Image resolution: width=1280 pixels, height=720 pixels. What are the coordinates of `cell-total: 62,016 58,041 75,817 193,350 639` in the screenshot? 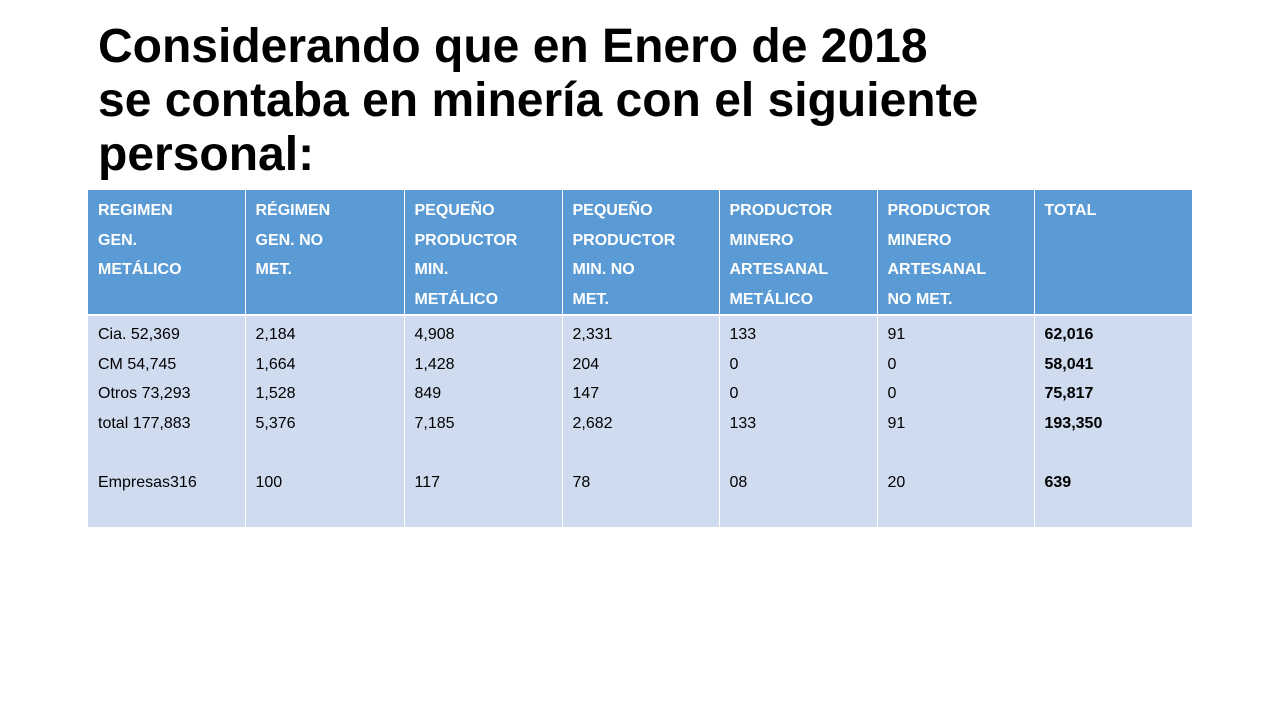 It's located at (1113, 420).